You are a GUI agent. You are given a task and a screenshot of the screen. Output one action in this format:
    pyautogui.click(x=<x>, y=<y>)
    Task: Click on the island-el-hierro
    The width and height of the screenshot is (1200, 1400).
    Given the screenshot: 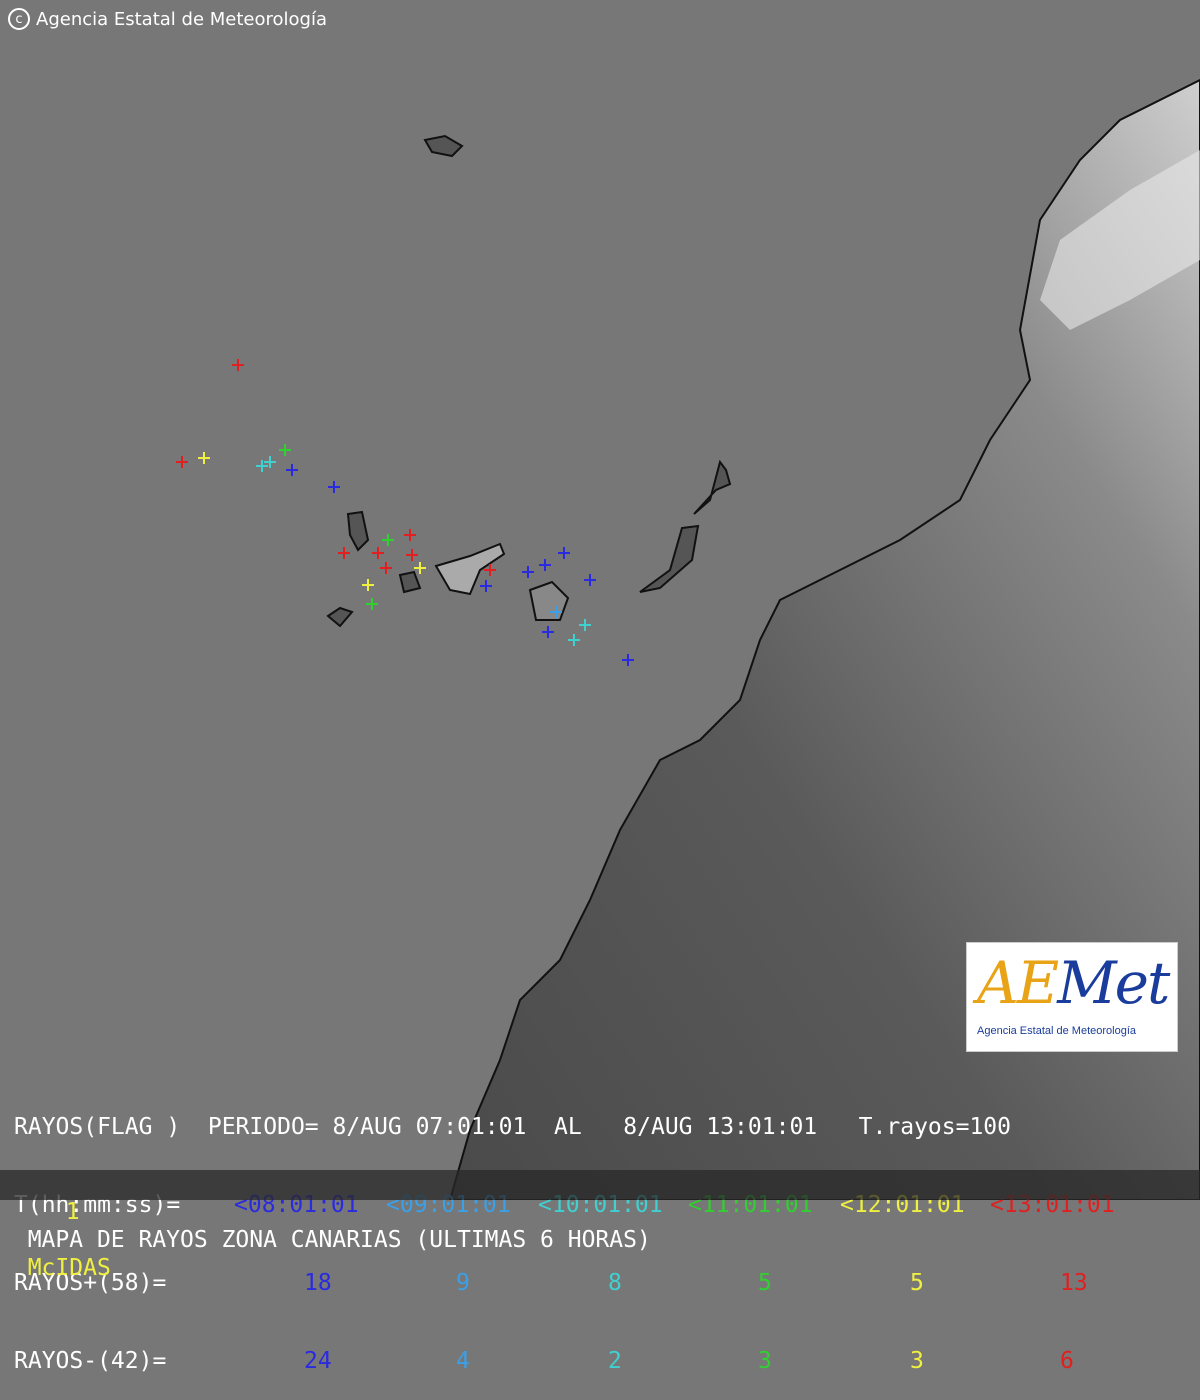 What is the action you would take?
    pyautogui.click(x=340, y=617)
    